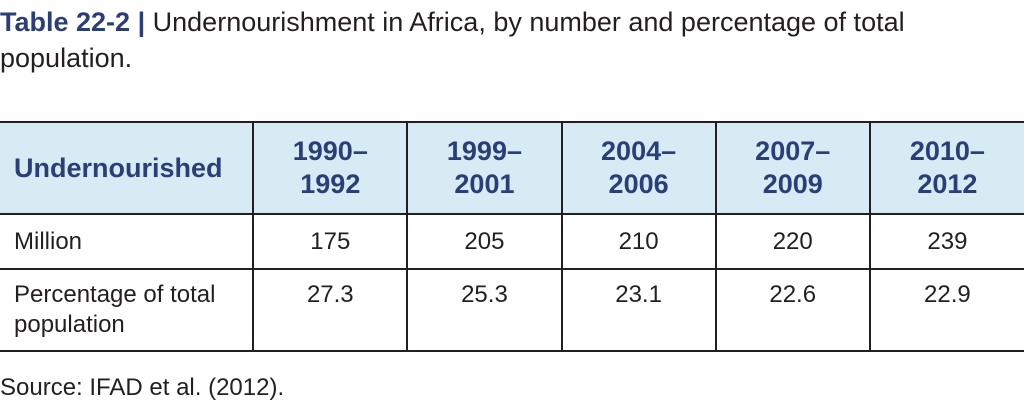 The image size is (1024, 413). I want to click on row-label-million: Million, so click(127, 242).